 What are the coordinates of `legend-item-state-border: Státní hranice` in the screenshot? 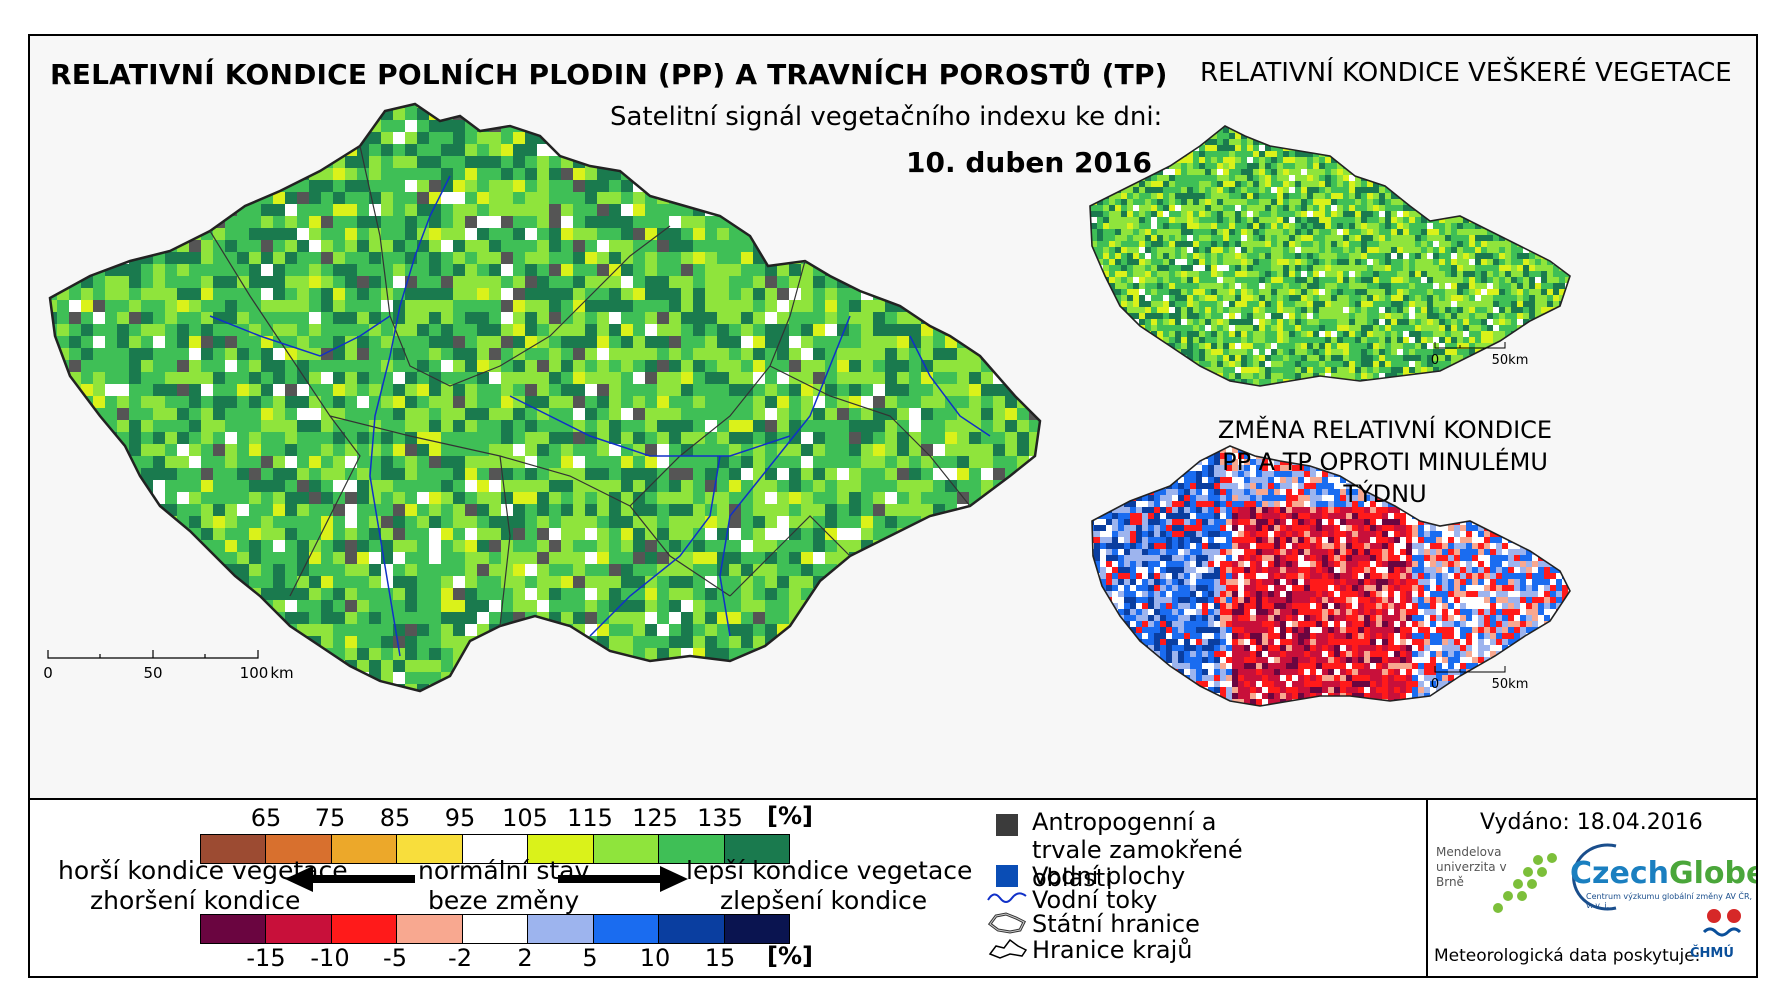 It's located at (1093, 924).